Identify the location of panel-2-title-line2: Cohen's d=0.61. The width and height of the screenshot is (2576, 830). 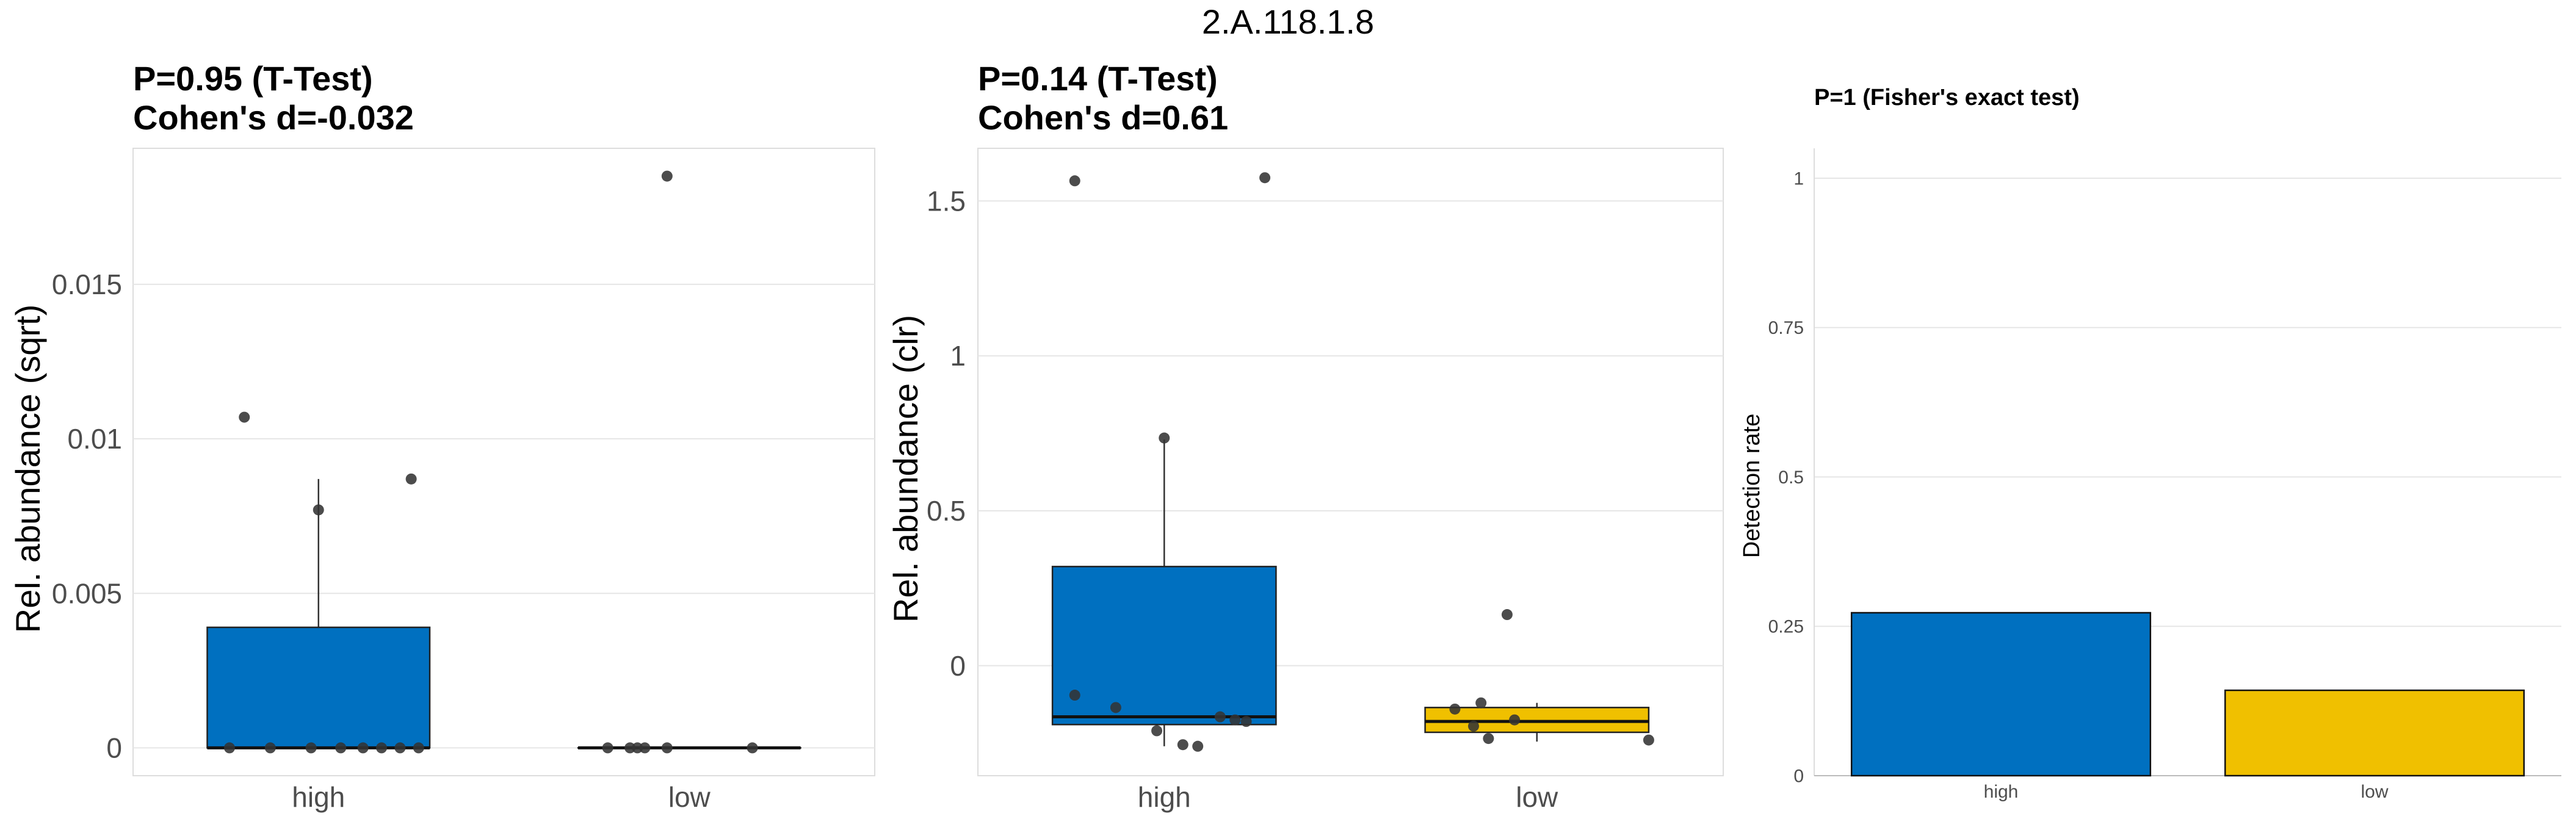
(1103, 117).